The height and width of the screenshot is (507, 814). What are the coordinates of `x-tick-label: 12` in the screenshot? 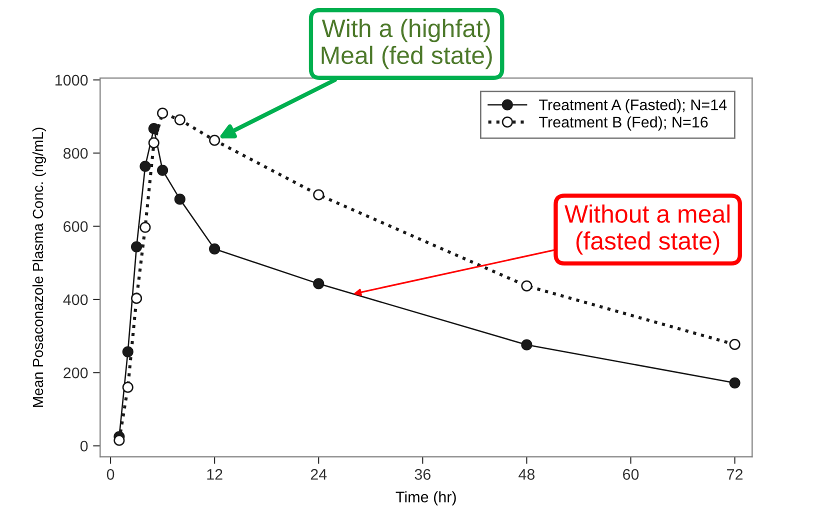 It's located at (214, 474).